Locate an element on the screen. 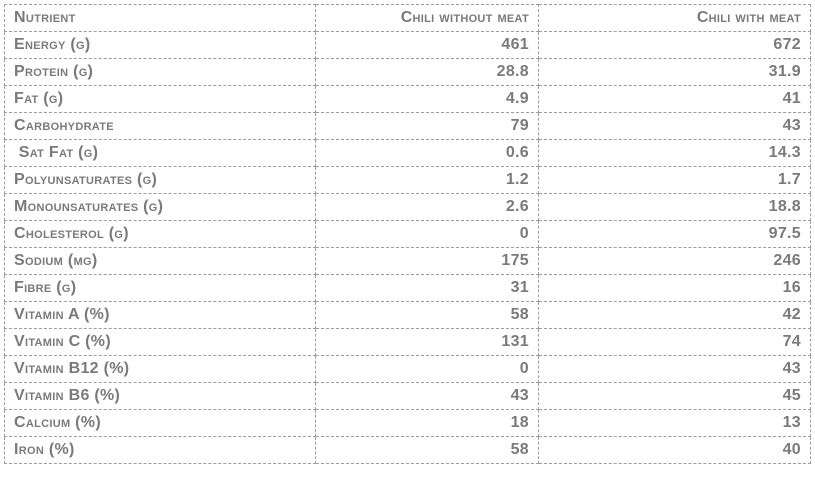 The image size is (815, 486). col-header-chili-without-meat: Chili without meat is located at coordinates (427, 18).